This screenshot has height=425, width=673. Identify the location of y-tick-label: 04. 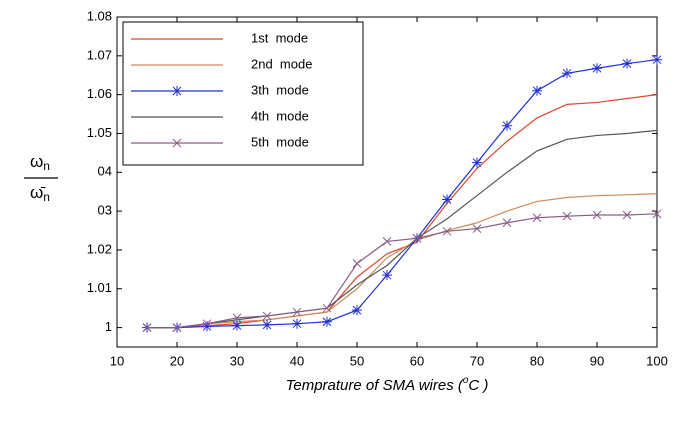
(105, 171).